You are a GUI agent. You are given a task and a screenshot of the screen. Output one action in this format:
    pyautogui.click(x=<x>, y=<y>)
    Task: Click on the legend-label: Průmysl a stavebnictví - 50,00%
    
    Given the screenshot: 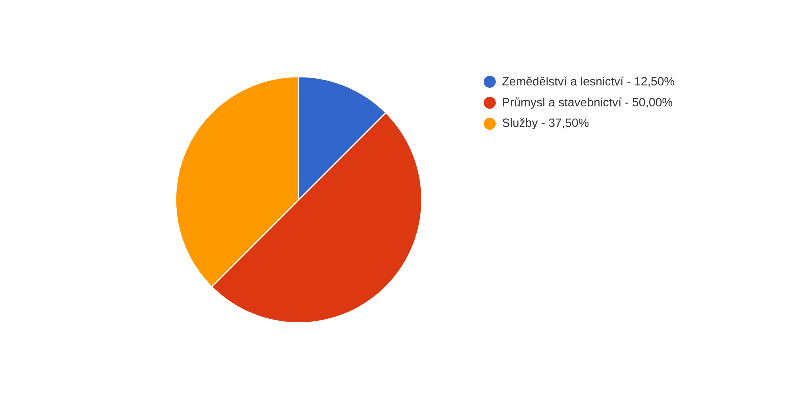 What is the action you would take?
    pyautogui.click(x=588, y=103)
    